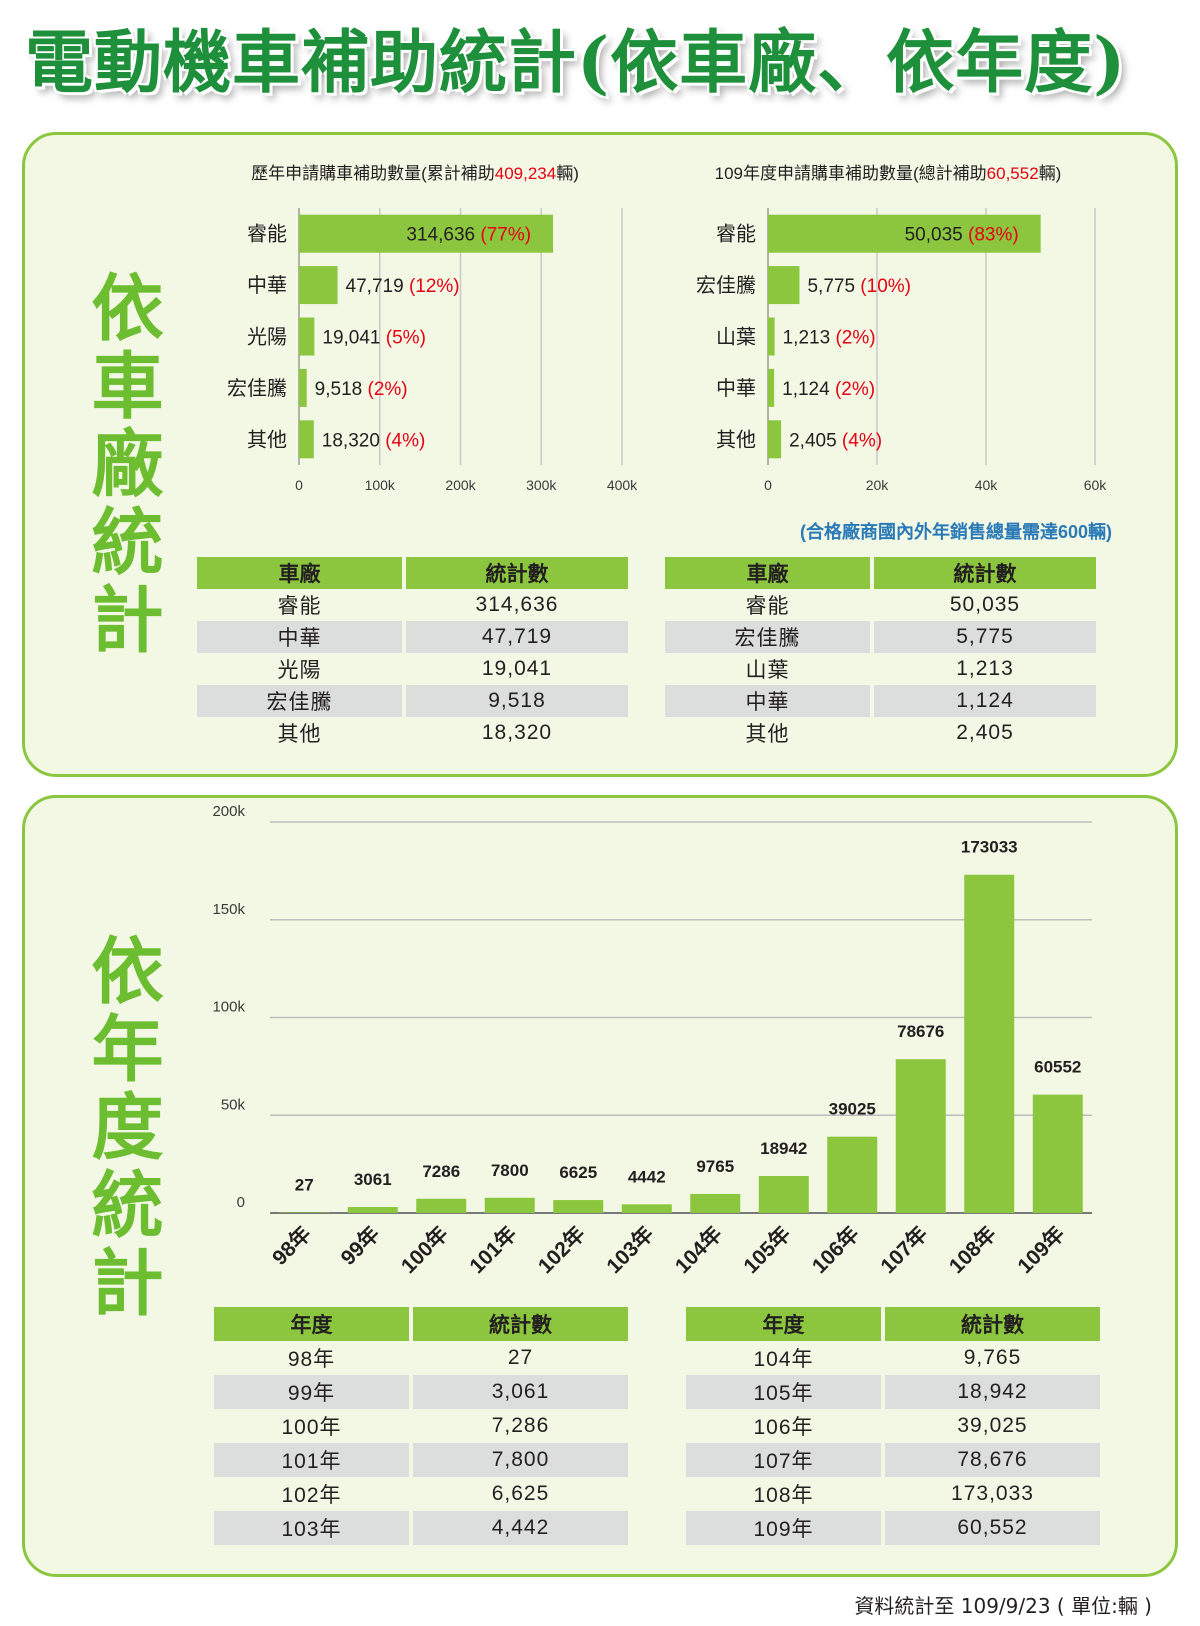  Describe the element at coordinates (374, 440) in the screenshot. I see `data-label: 18,320 (4%)` at that location.